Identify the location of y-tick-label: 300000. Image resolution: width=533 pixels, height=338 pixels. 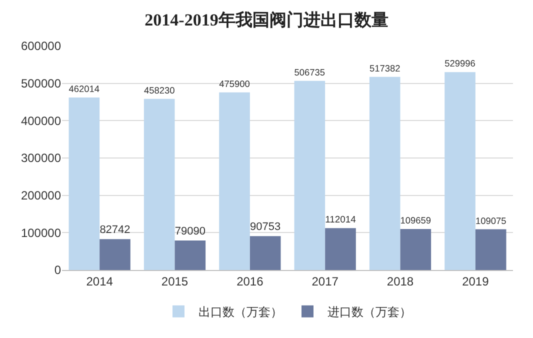
(41, 158).